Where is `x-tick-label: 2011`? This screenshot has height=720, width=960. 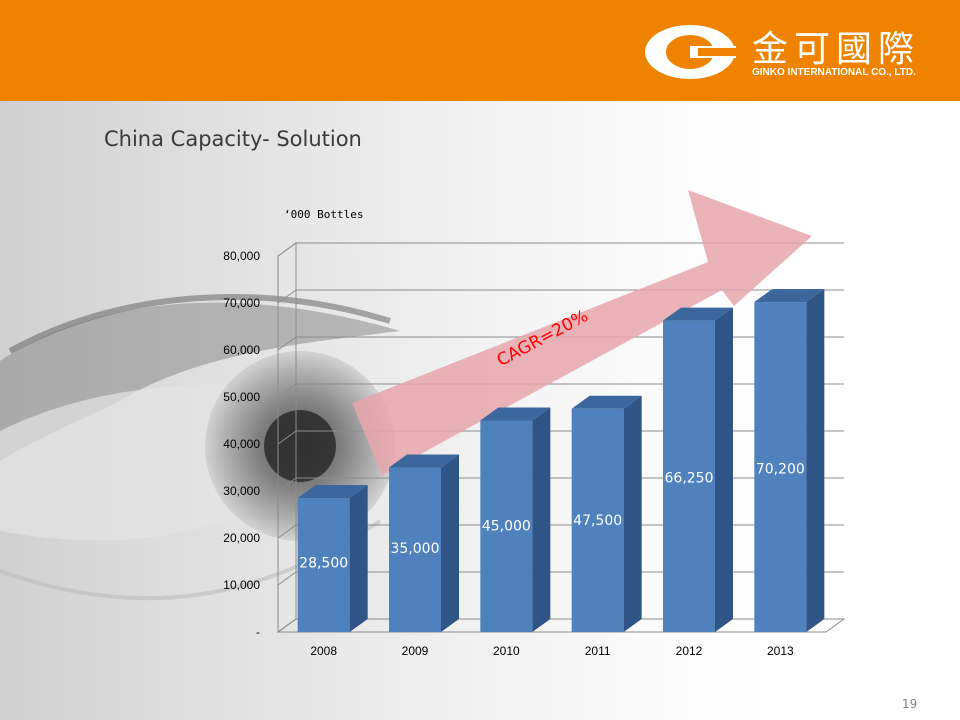 x-tick-label: 2011 is located at coordinates (598, 651).